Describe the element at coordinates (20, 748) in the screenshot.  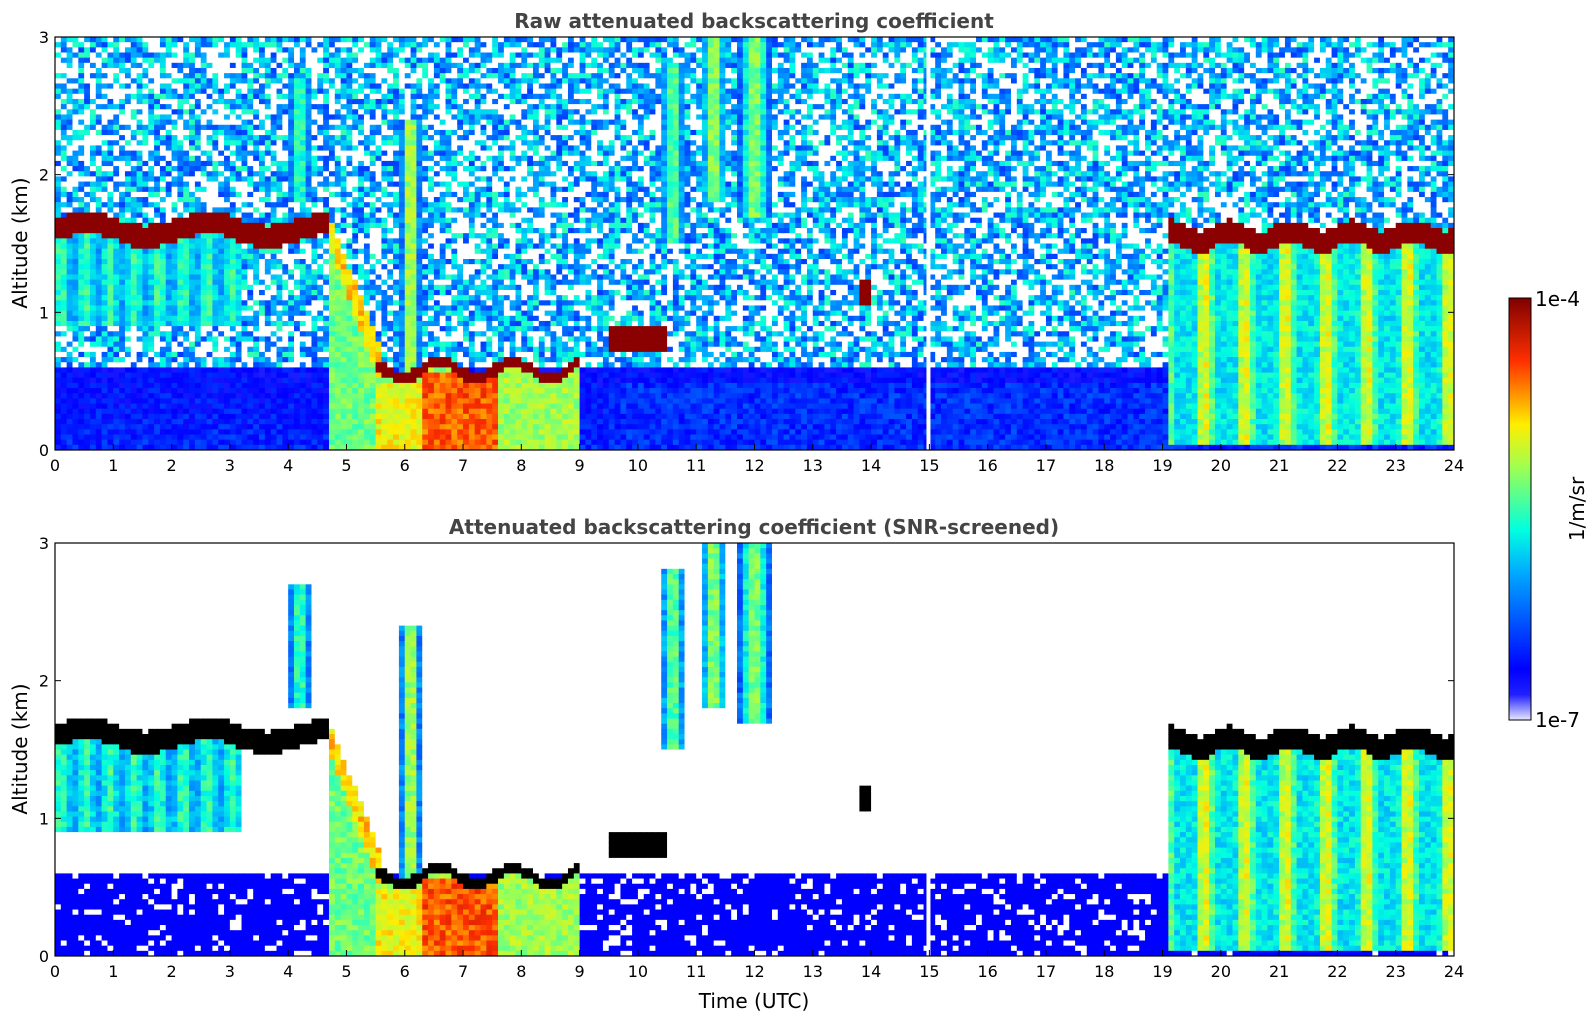
I see `y-axis-label-2: Altitude (km)` at that location.